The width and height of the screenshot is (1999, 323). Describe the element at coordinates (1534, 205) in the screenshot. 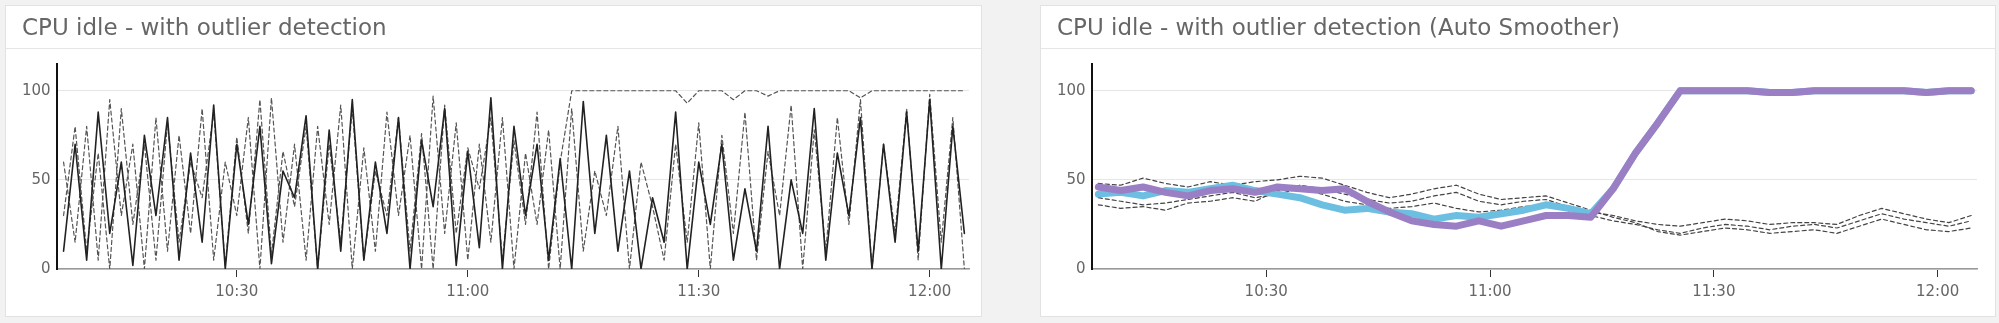

I see `line-series` at that location.